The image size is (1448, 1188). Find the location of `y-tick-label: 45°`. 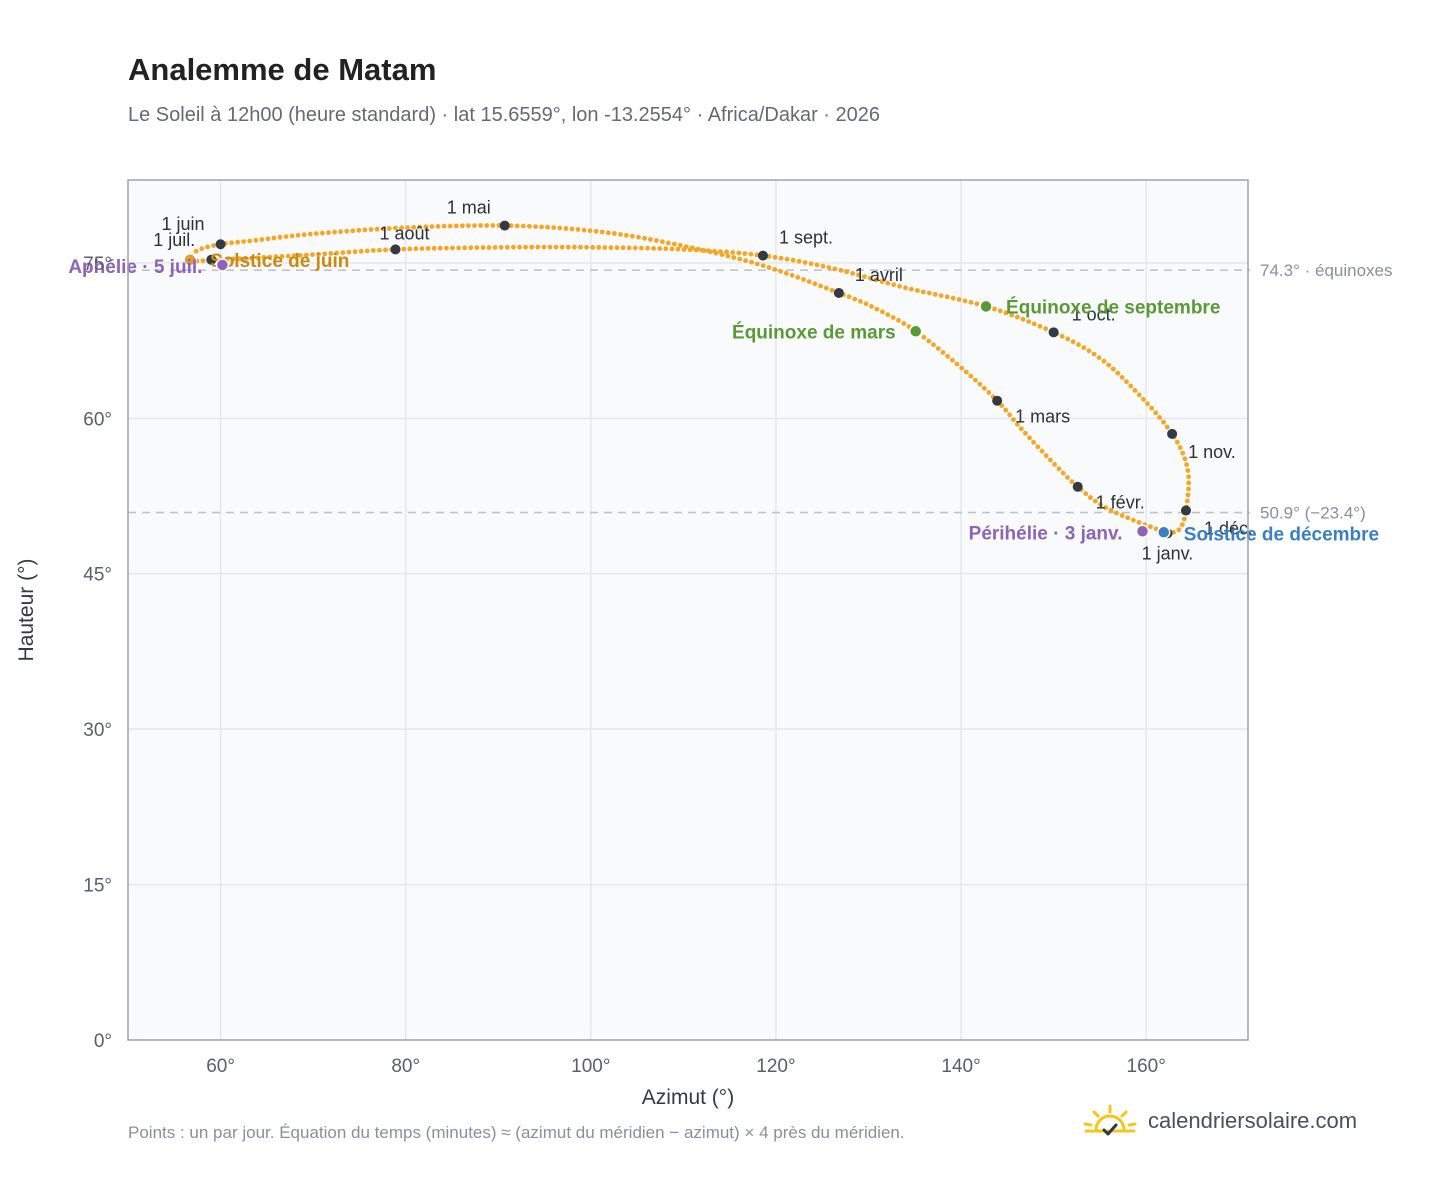

y-tick-label: 45° is located at coordinates (97, 575).